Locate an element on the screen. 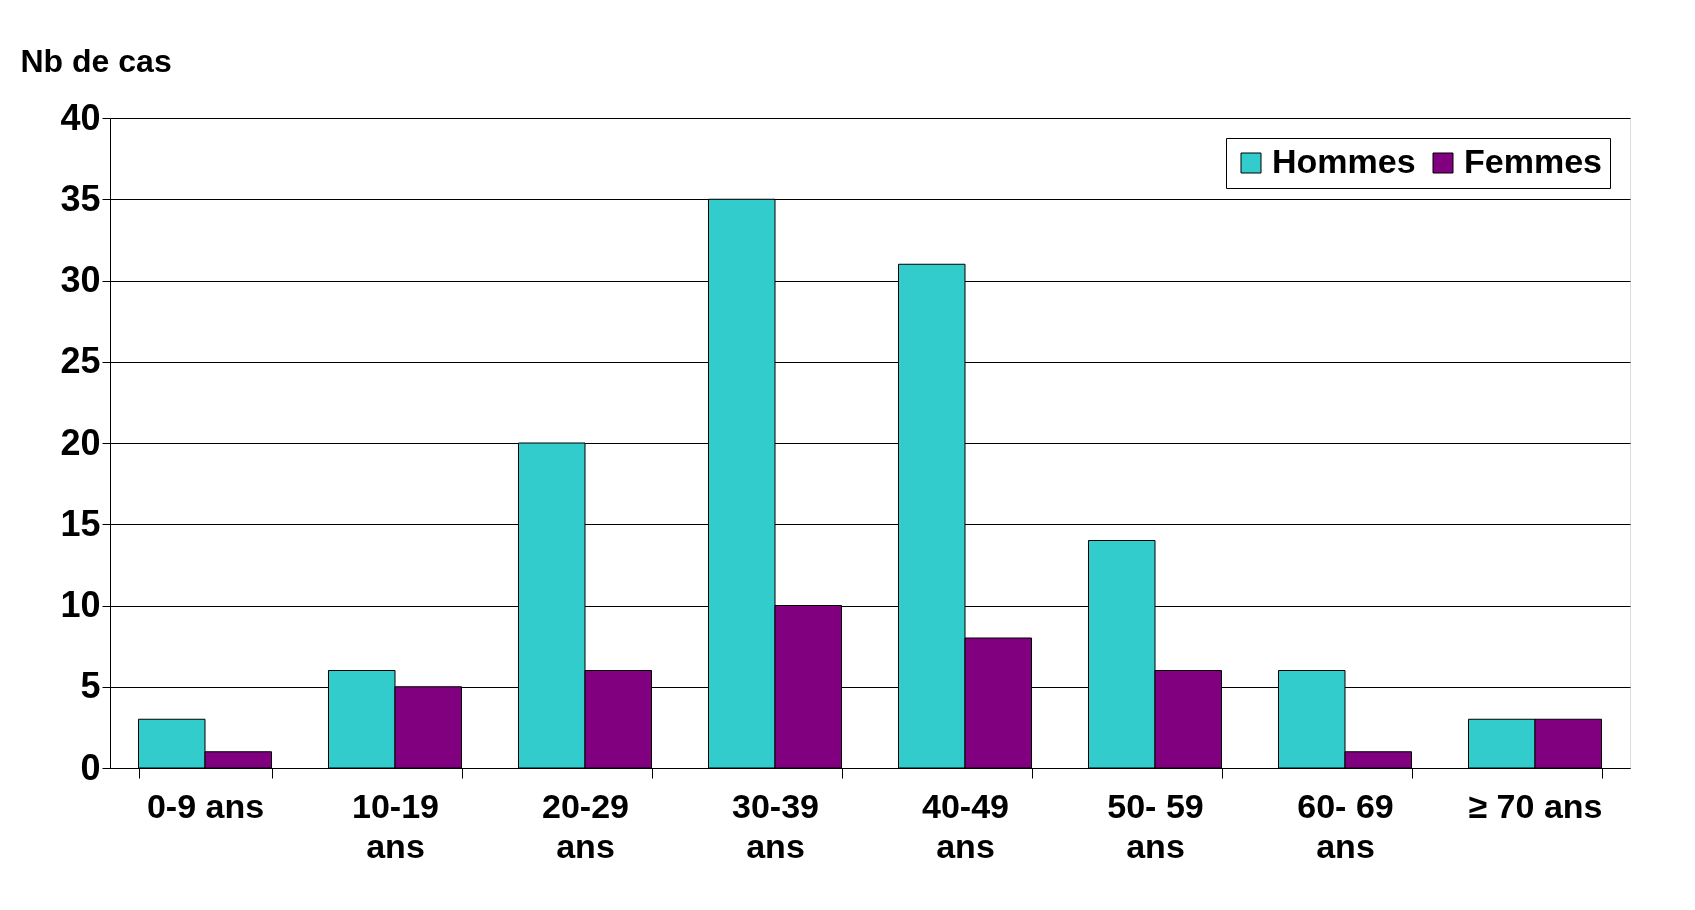 The height and width of the screenshot is (910, 1695). x-tick-label: 0-9 ans is located at coordinates (205, 805).